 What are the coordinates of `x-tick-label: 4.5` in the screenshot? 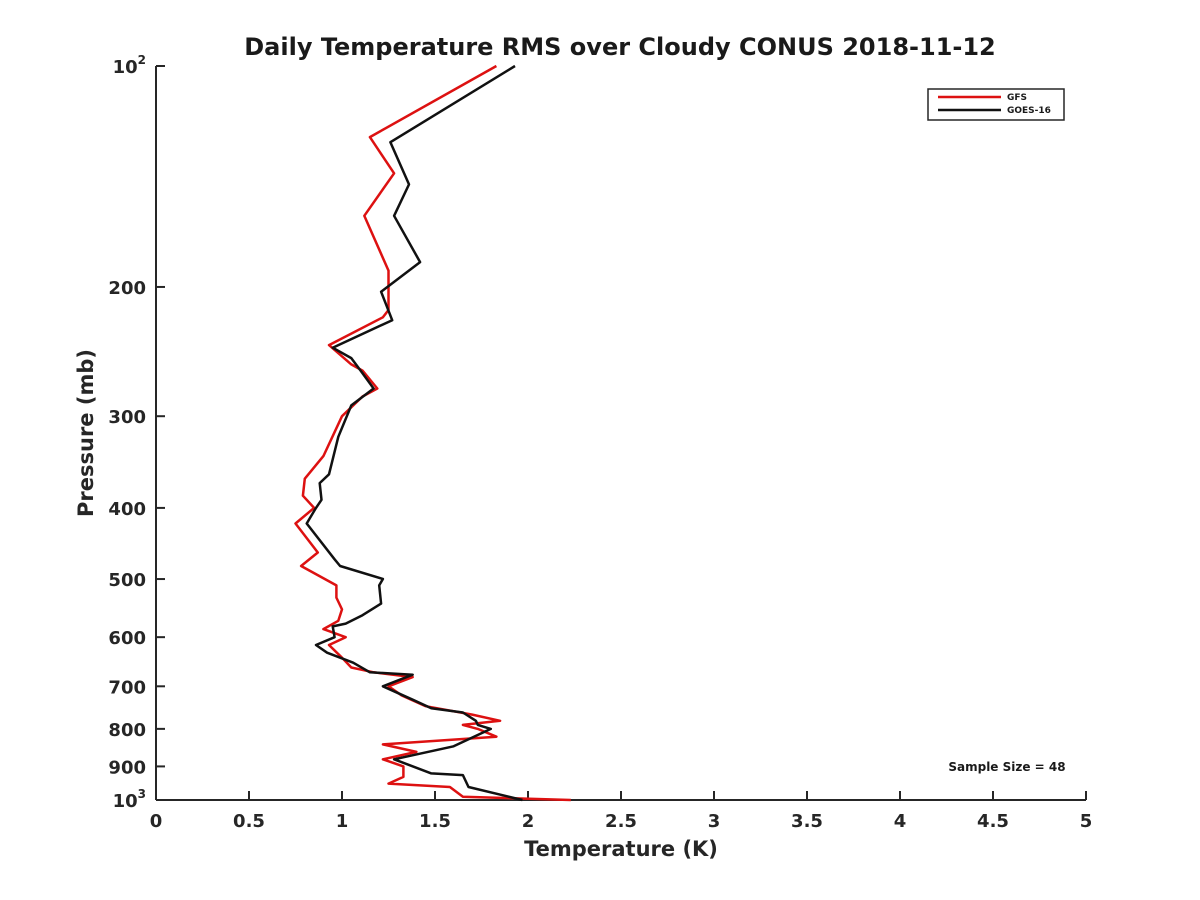 It's located at (993, 821).